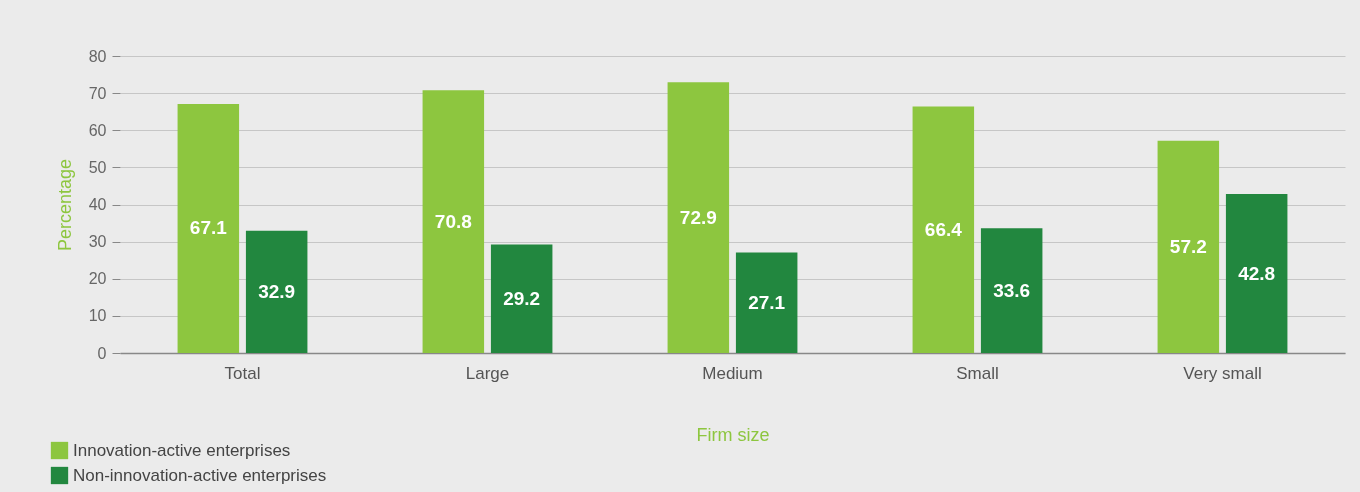 This screenshot has height=492, width=1360. I want to click on data-label: 66.4, so click(943, 229).